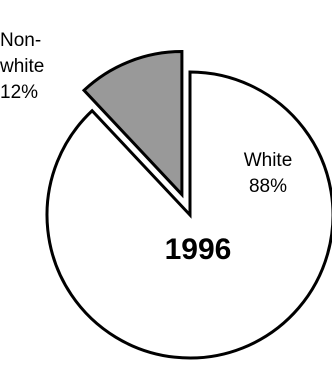  What do you see at coordinates (198, 249) in the screenshot?
I see `chart-title: 1996` at bounding box center [198, 249].